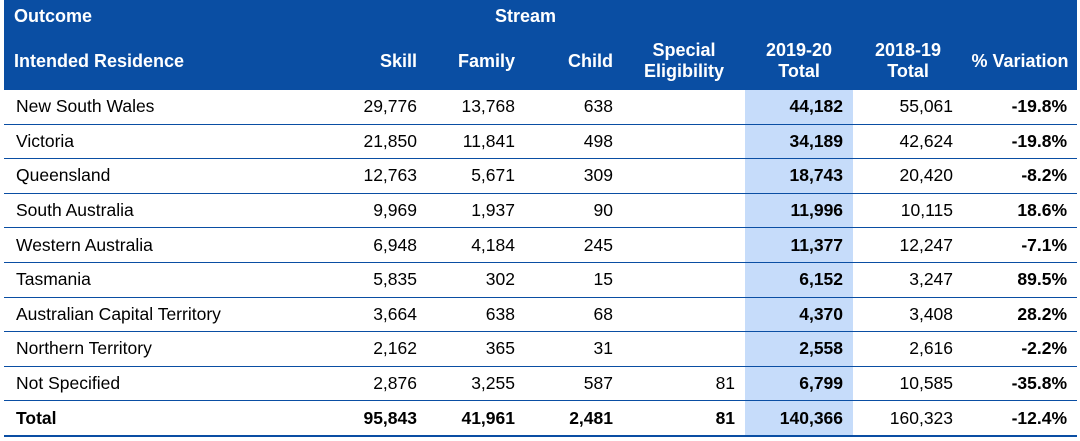  I want to click on cell-special: 81, so click(684, 384).